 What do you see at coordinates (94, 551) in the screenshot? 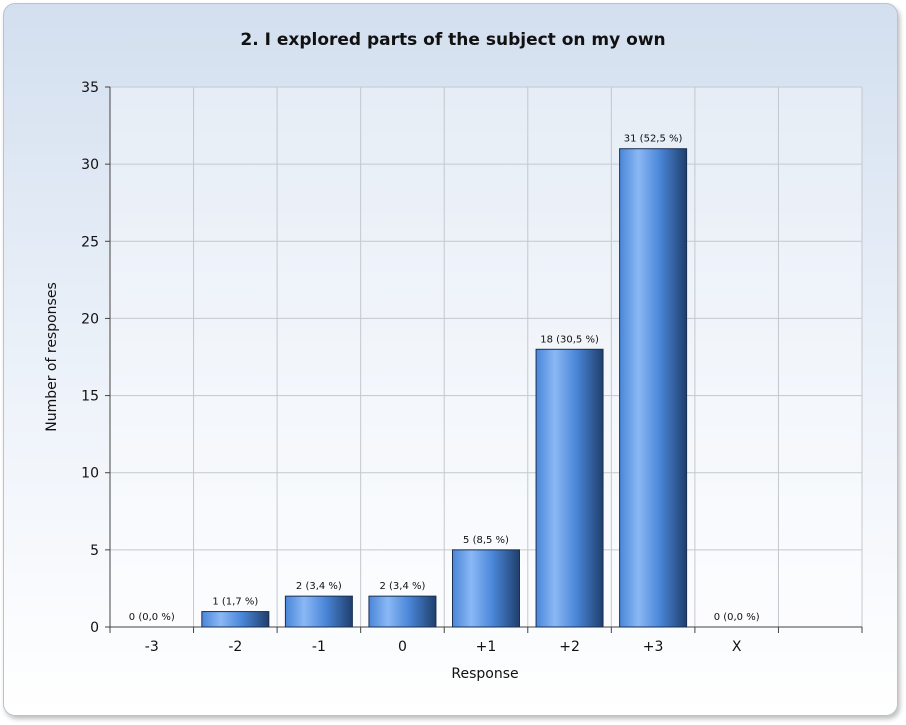
I see `y-tick-label: 5` at bounding box center [94, 551].